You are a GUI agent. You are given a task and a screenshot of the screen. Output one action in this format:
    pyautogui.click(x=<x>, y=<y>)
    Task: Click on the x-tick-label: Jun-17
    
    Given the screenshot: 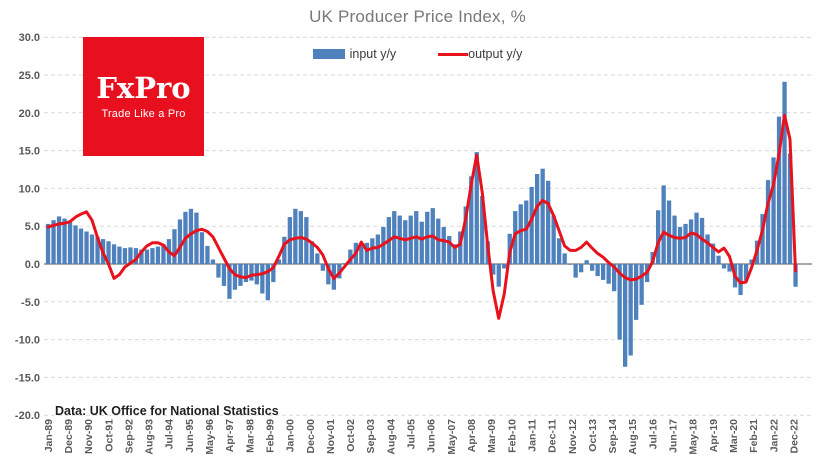 What is the action you would take?
    pyautogui.click(x=674, y=436)
    